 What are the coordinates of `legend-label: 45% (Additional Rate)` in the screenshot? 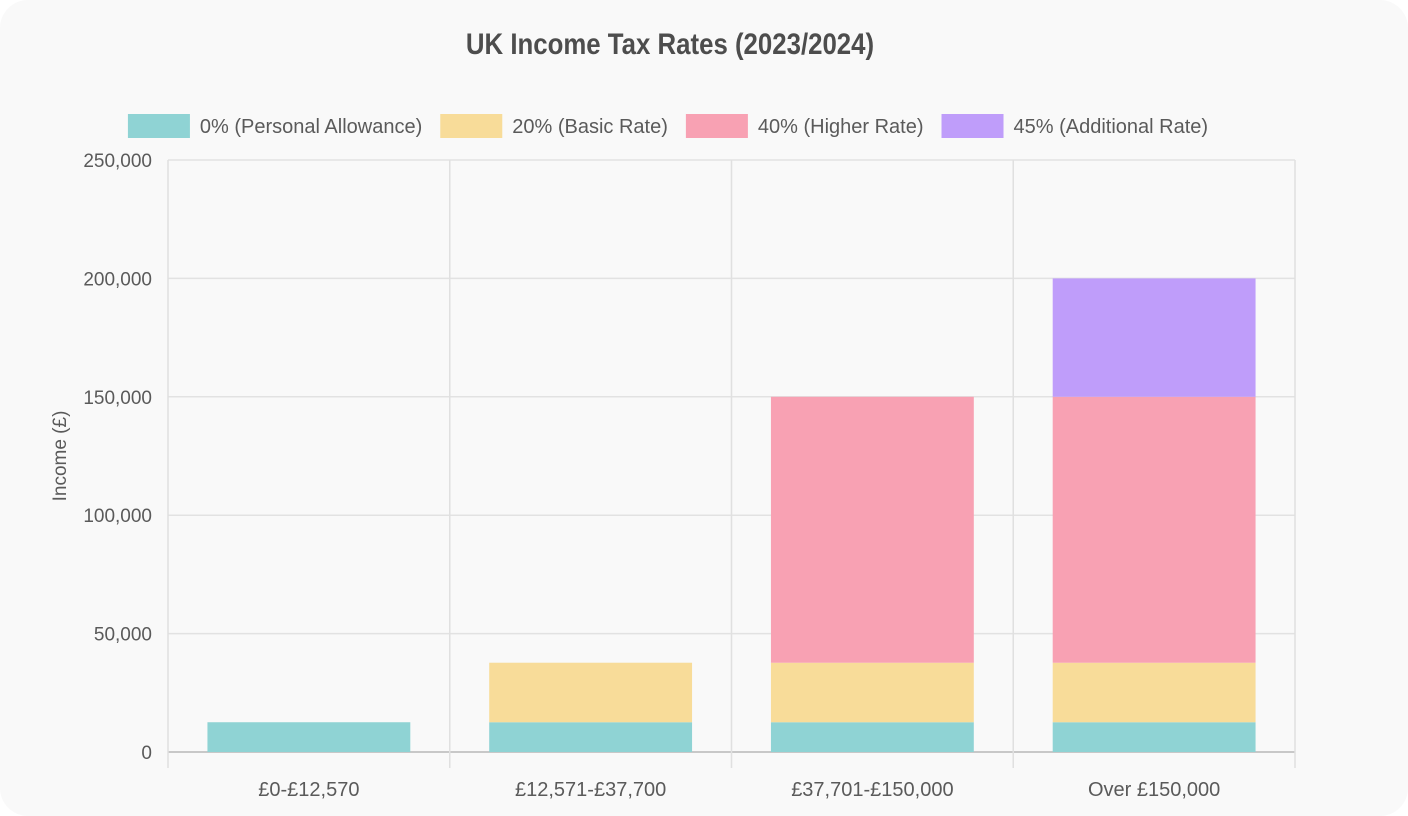 It's located at (1111, 127).